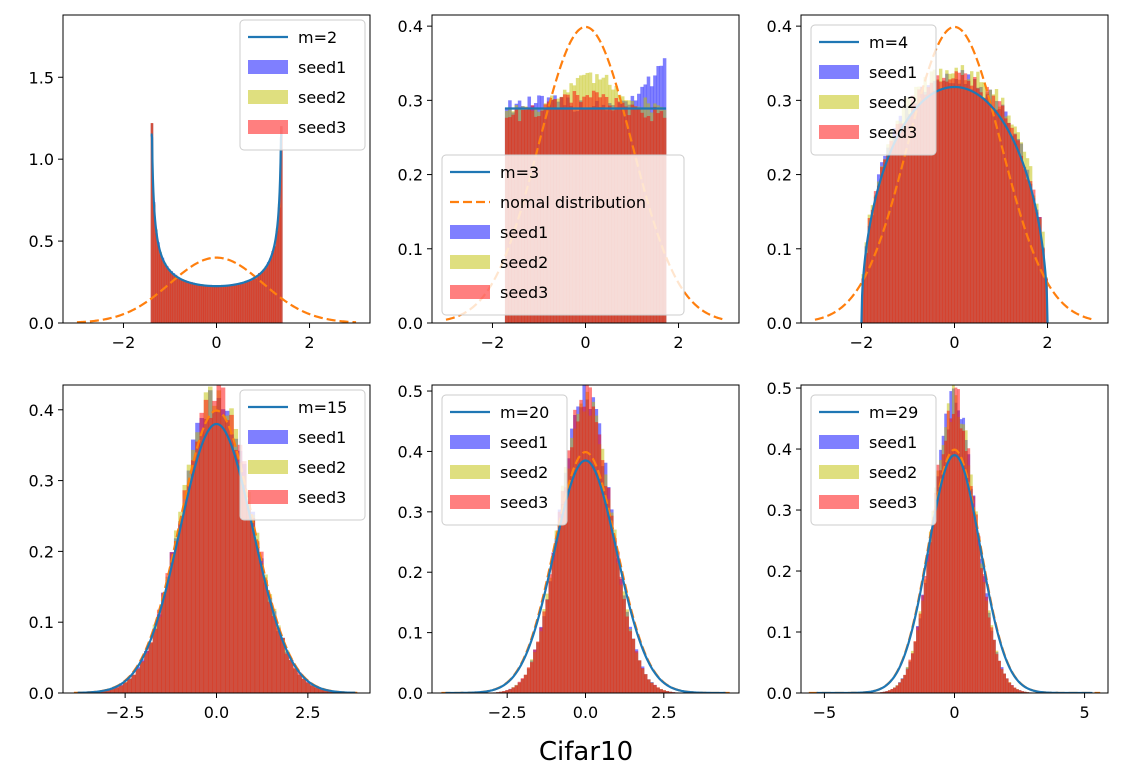 Image resolution: width=1123 pixels, height=781 pixels. What do you see at coordinates (216, 712) in the screenshot?
I see `x-tick-label: 0.0` at bounding box center [216, 712].